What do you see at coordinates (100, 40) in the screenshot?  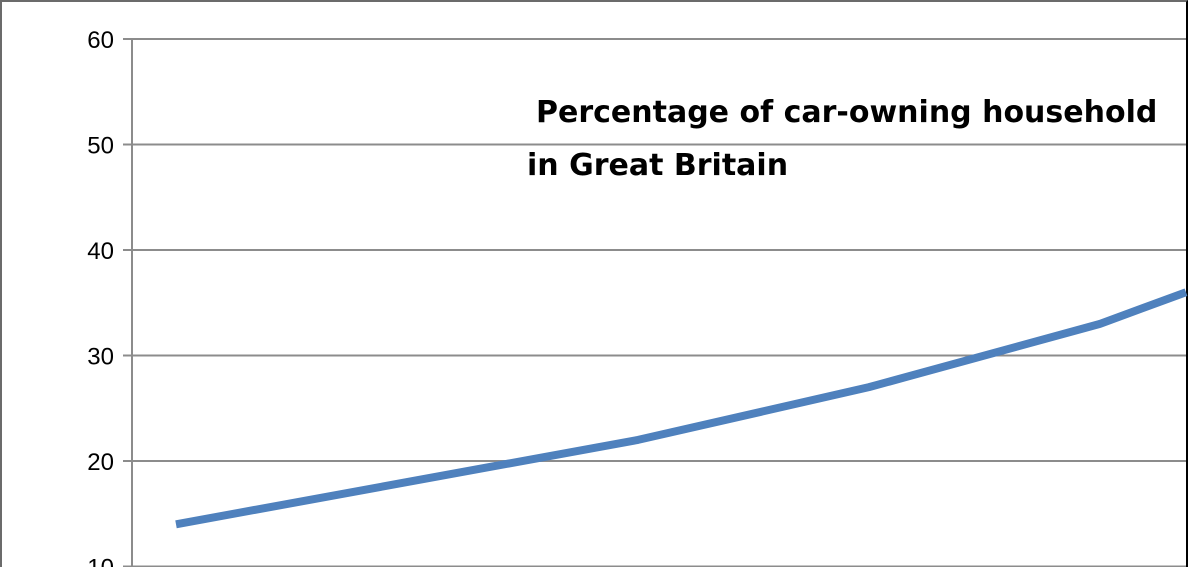 I see `y-tick-label-60: 60` at bounding box center [100, 40].